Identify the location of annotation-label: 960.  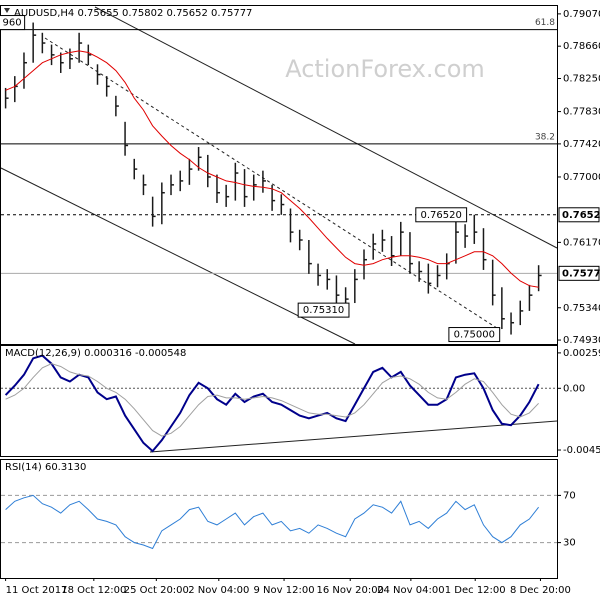
(11, 23).